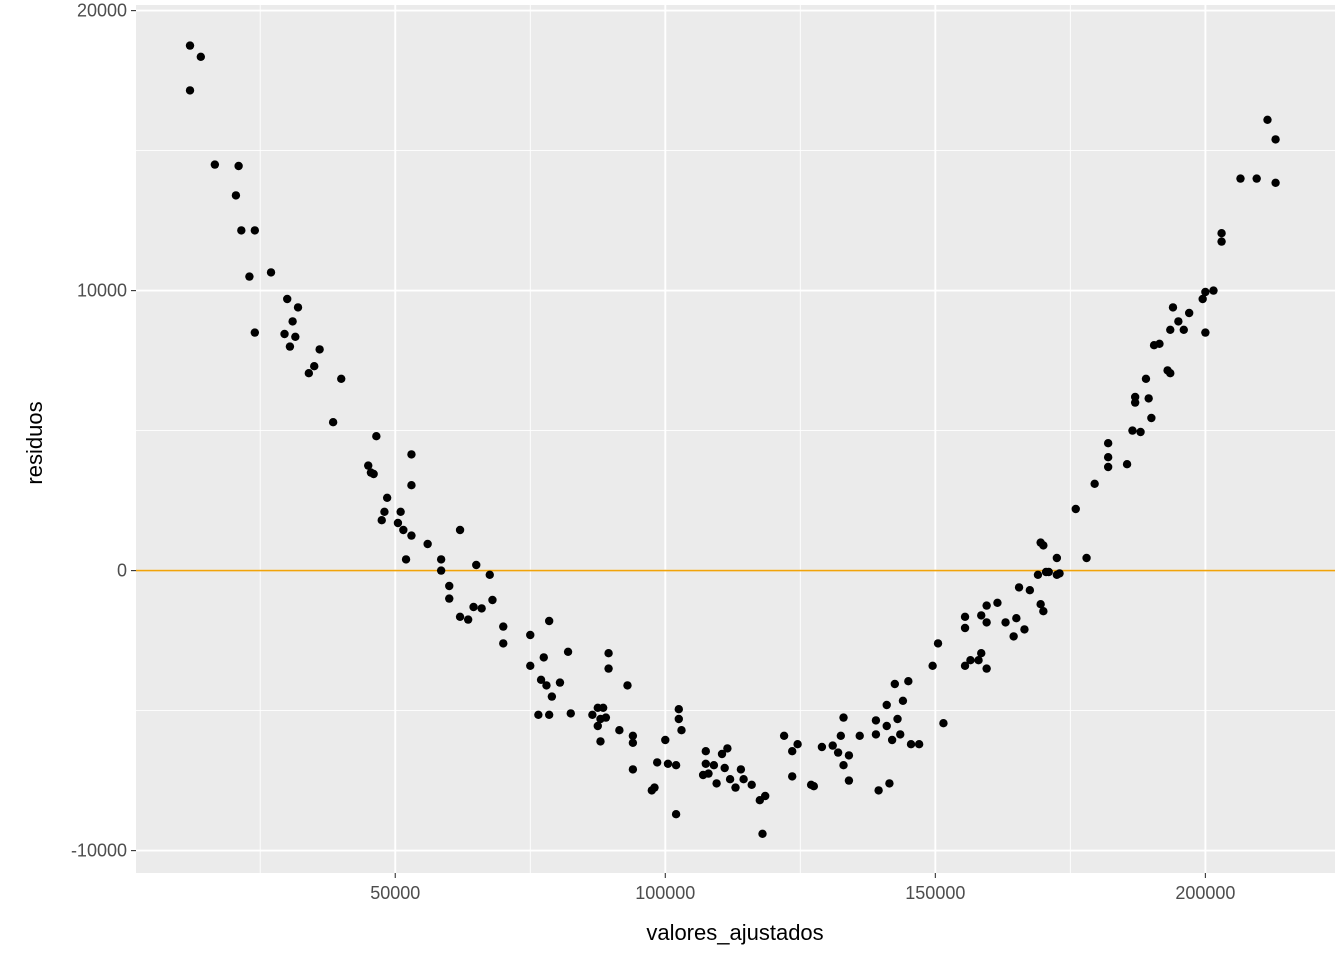 The width and height of the screenshot is (1344, 960). What do you see at coordinates (665, 893) in the screenshot?
I see `x-tick-label: 100000` at bounding box center [665, 893].